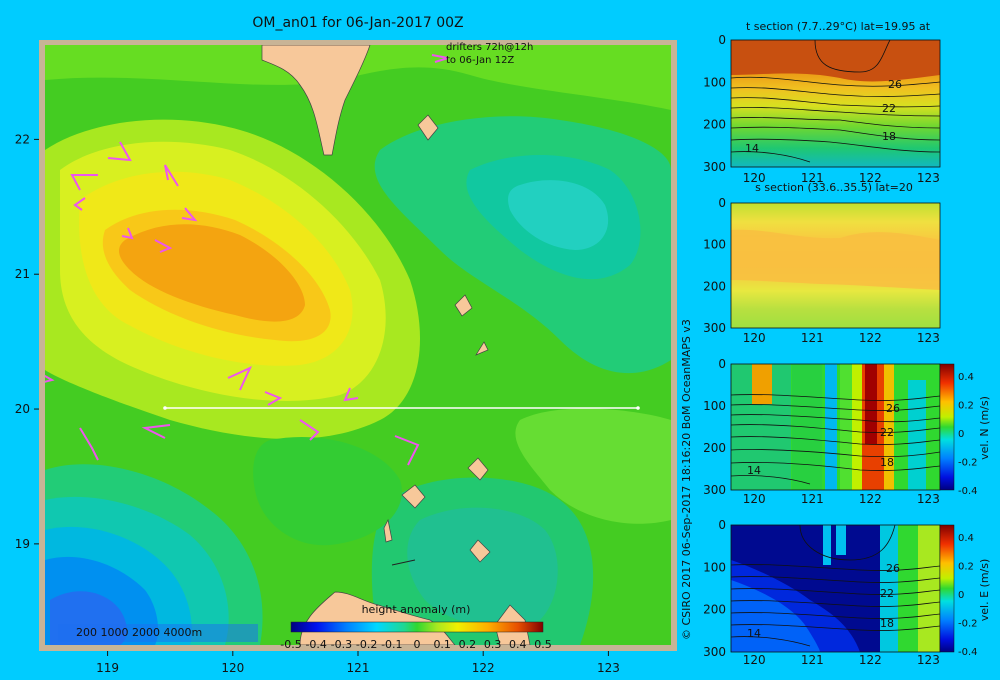 The width and height of the screenshot is (1000, 680). What do you see at coordinates (984, 590) in the screenshot?
I see `ve-colorbar-label: vel. E (m/s)` at bounding box center [984, 590].